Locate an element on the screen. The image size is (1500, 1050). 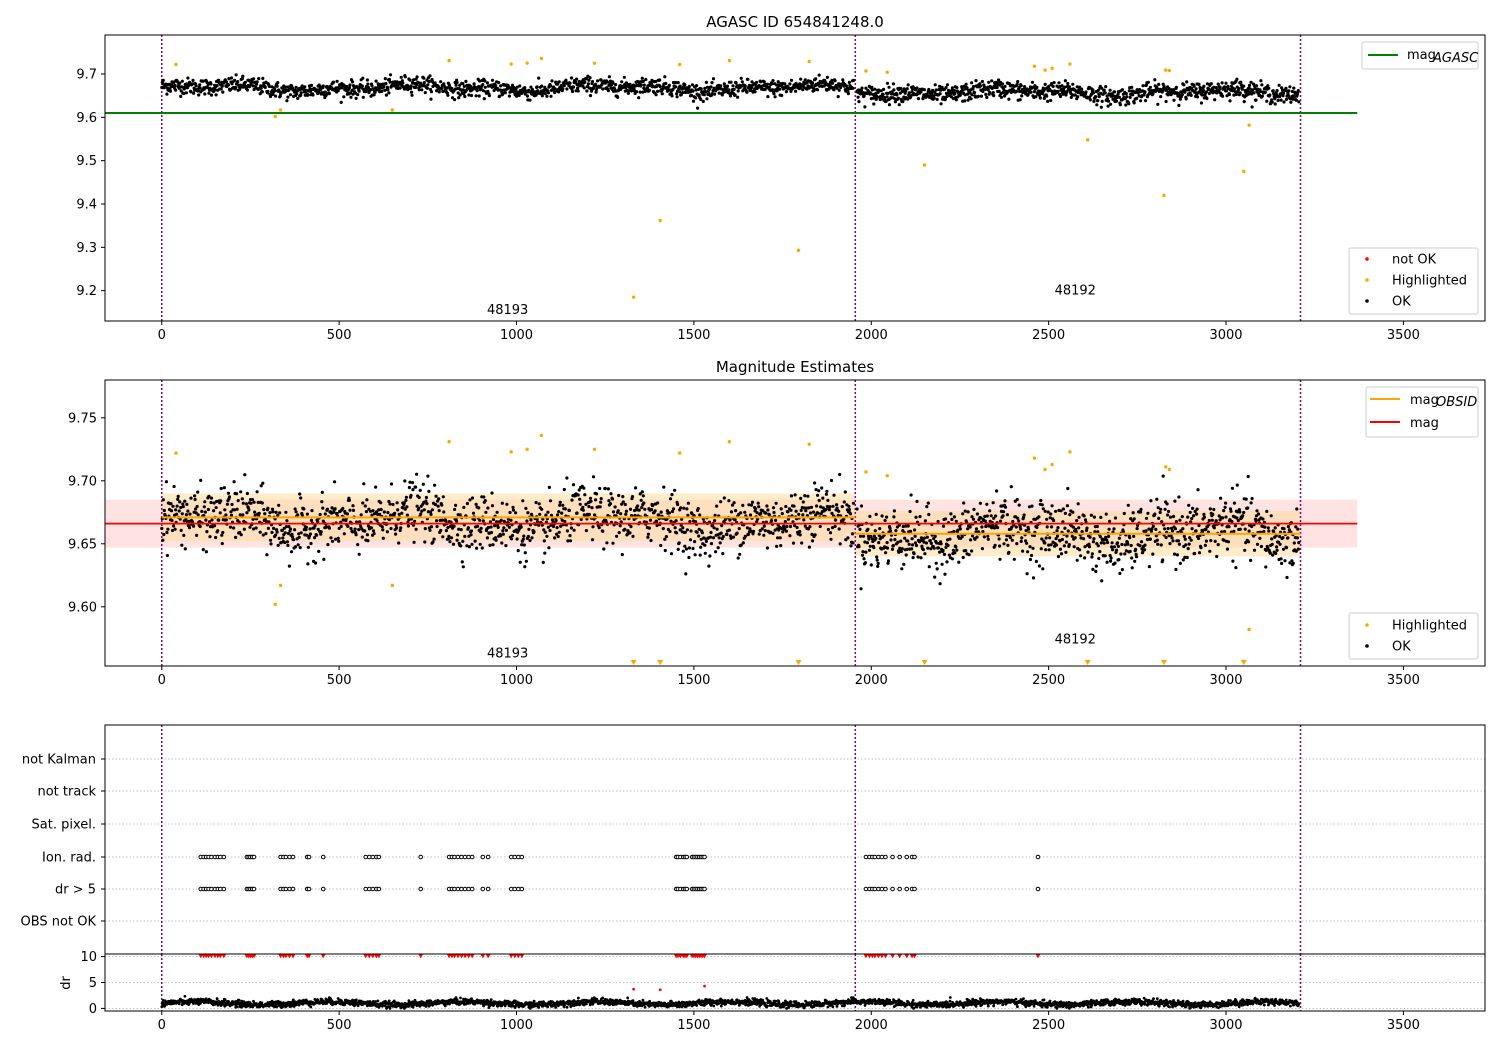
x-tick-label: 500 is located at coordinates (339, 335).